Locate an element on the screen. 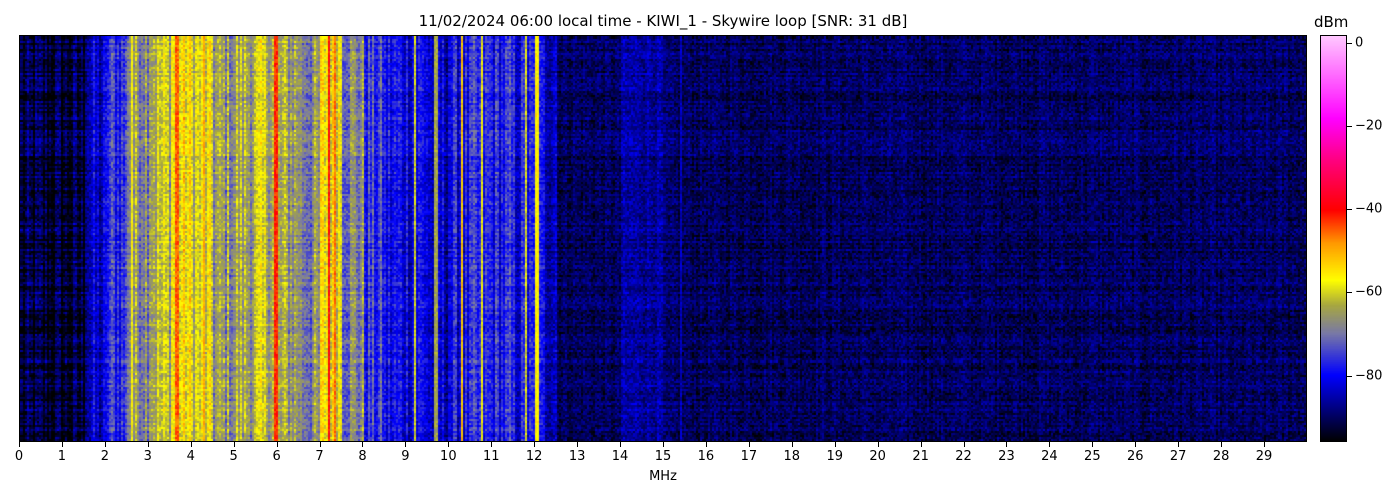  x-tick-label: 24 is located at coordinates (1049, 456).